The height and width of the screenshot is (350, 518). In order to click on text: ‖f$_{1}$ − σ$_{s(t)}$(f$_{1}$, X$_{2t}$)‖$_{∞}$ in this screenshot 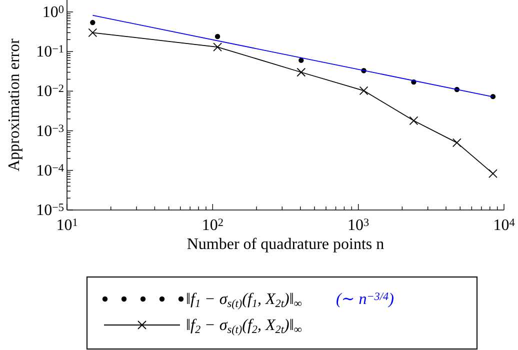, I will do `click(244, 300)`.